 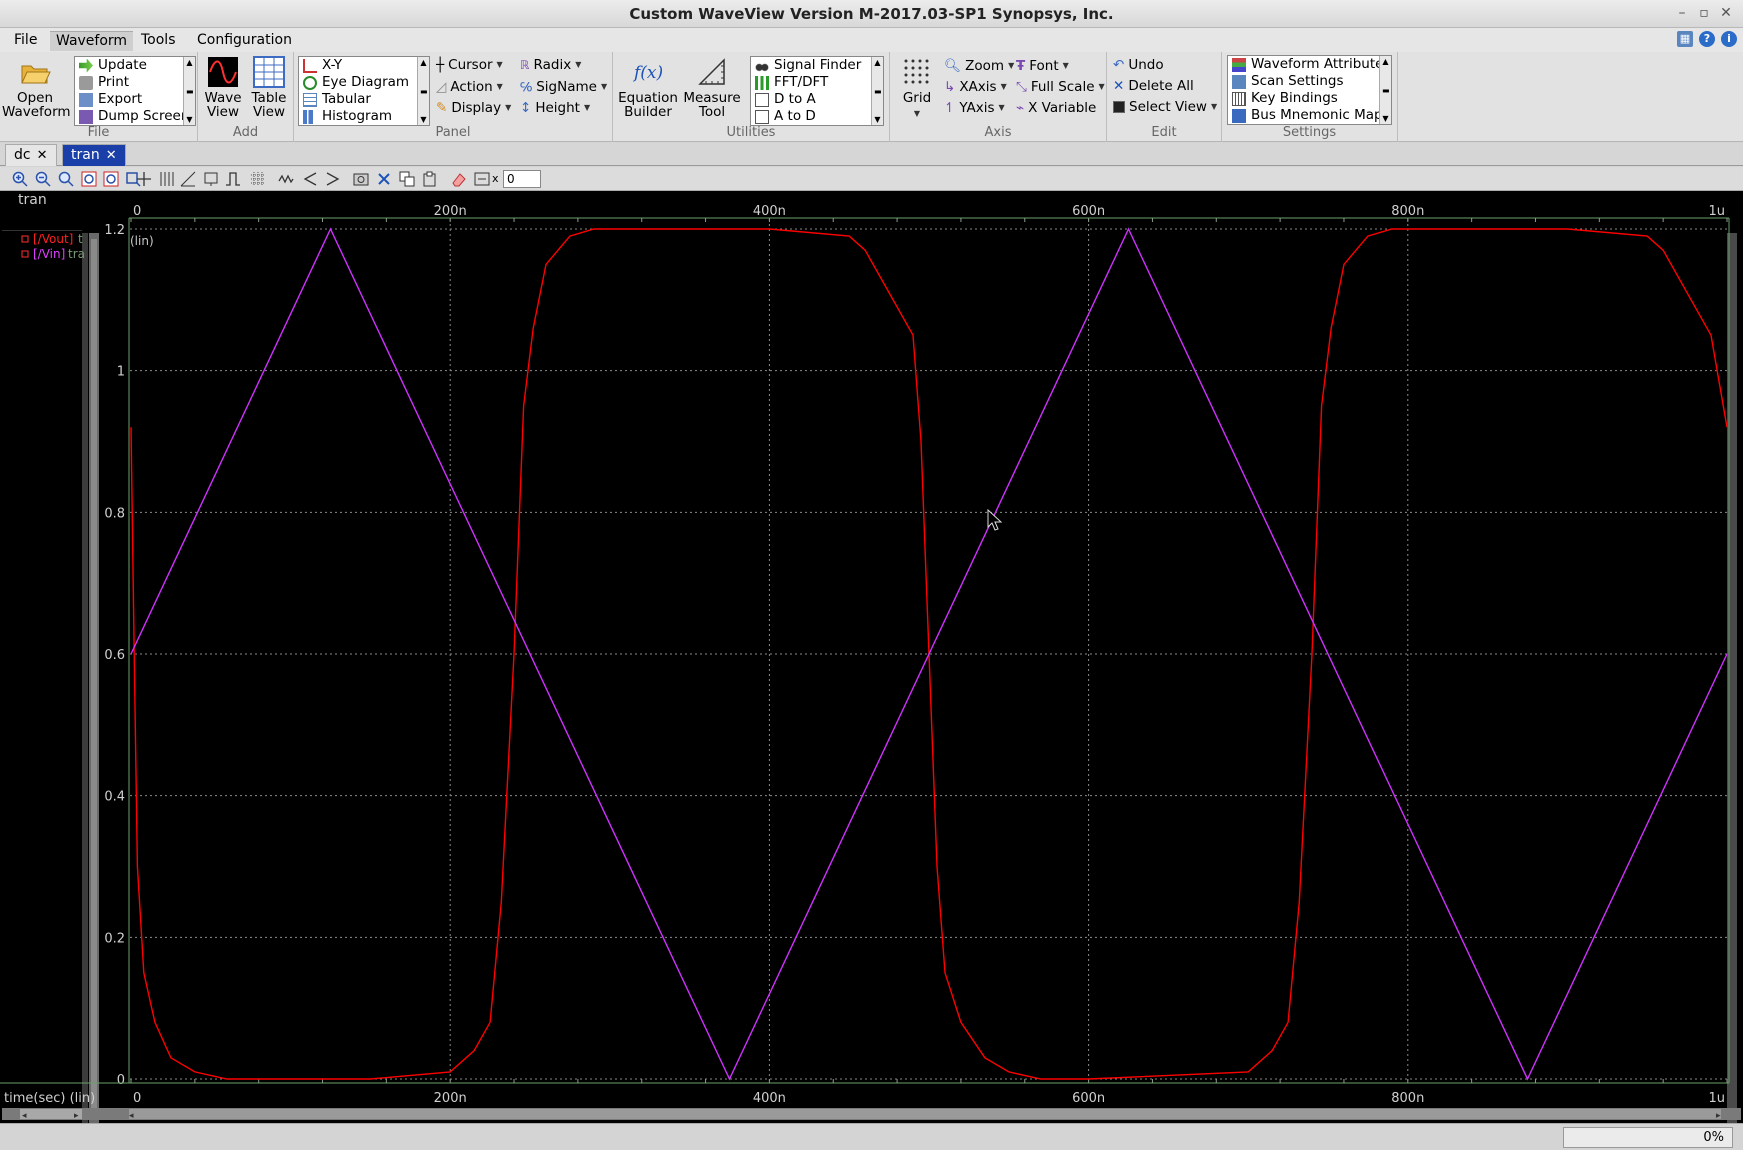 What do you see at coordinates (1056, 108) in the screenshot?
I see `x-variable-button: ⌁ X Variable` at bounding box center [1056, 108].